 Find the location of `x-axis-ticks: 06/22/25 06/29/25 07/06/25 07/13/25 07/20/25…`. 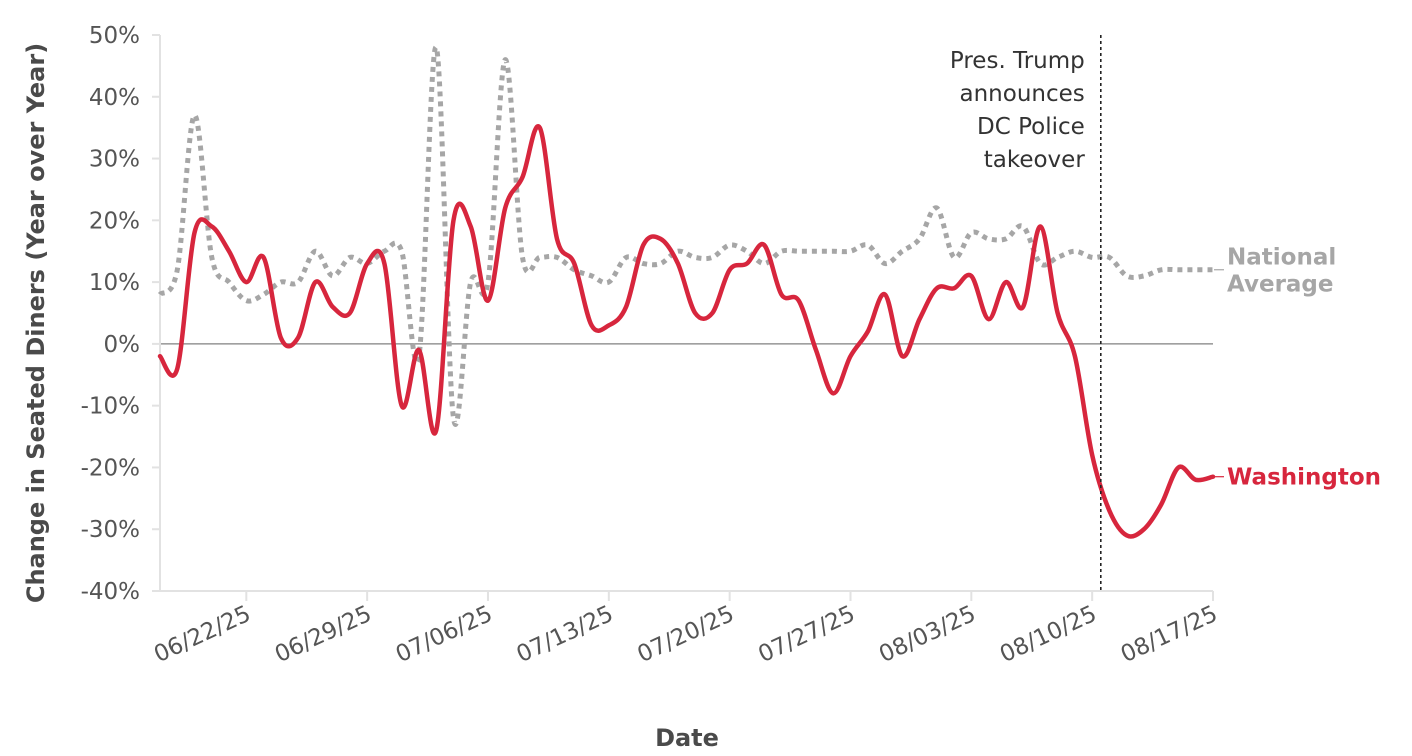

x-axis-ticks: 06/22/25 06/29/25 07/06/25 07/13/25 07/20/25… is located at coordinates (686, 629).